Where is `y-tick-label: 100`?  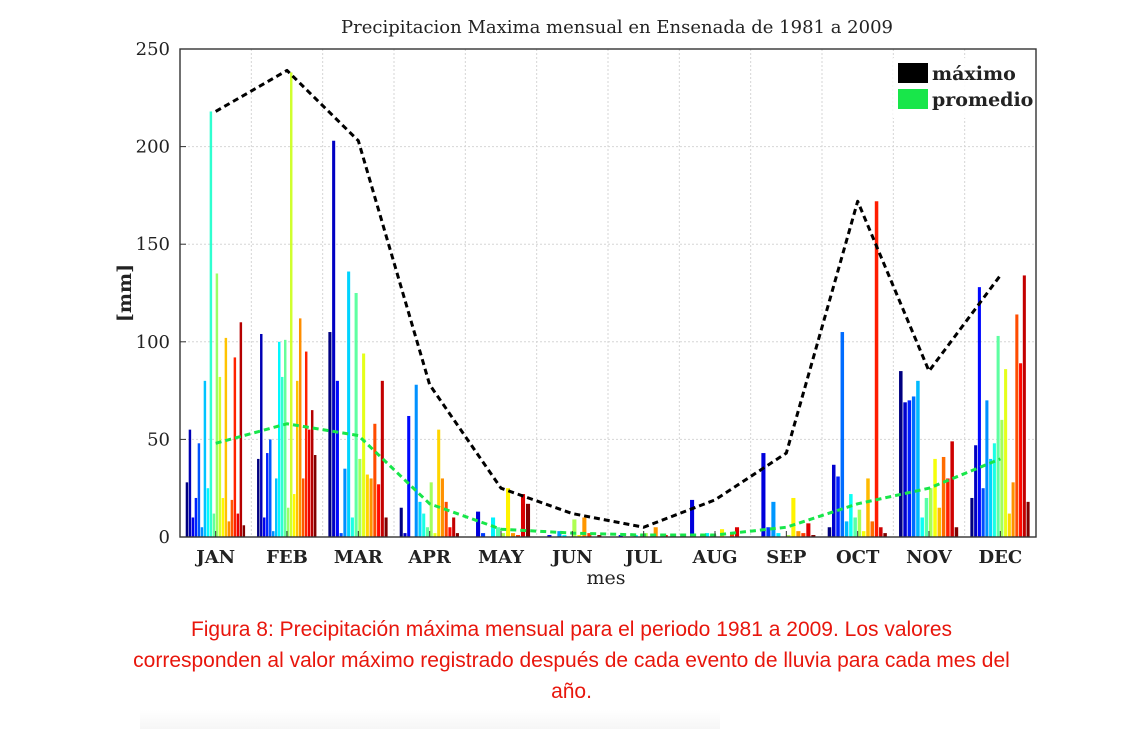 y-tick-label: 100 is located at coordinates (153, 342).